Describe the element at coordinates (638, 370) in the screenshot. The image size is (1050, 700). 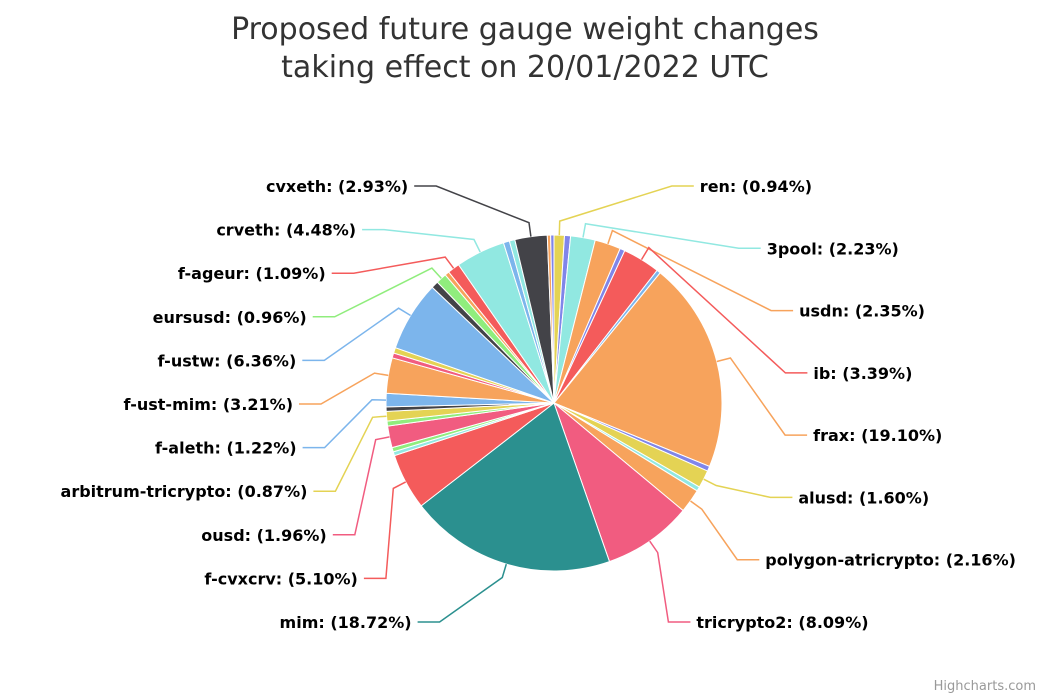
I see `pie-slice-frax` at that location.